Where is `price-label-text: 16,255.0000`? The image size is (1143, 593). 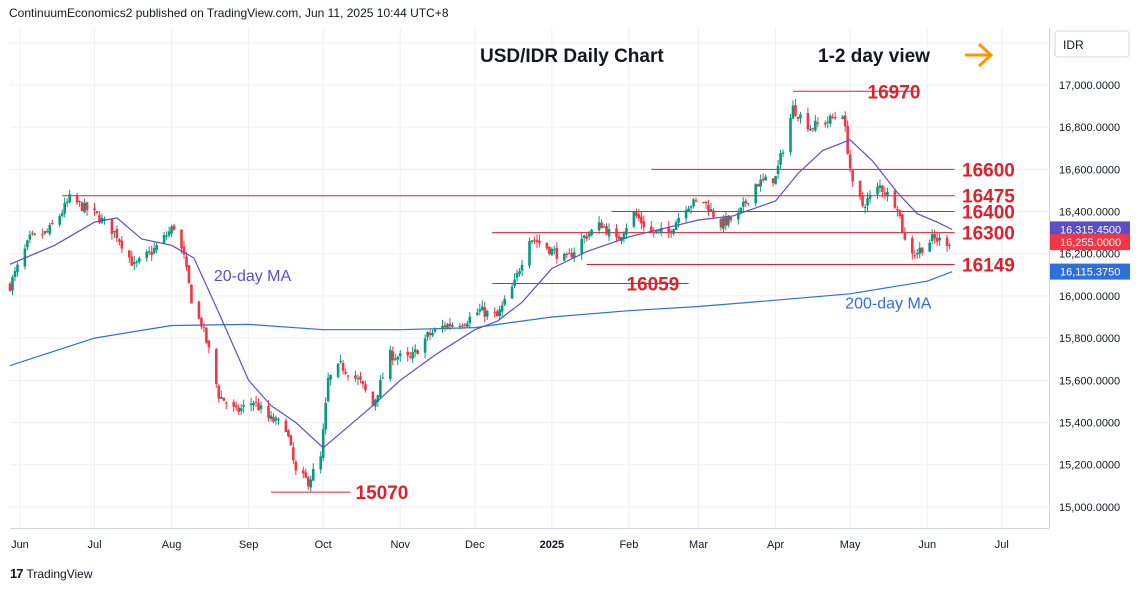 price-label-text: 16,255.0000 is located at coordinates (1090, 243).